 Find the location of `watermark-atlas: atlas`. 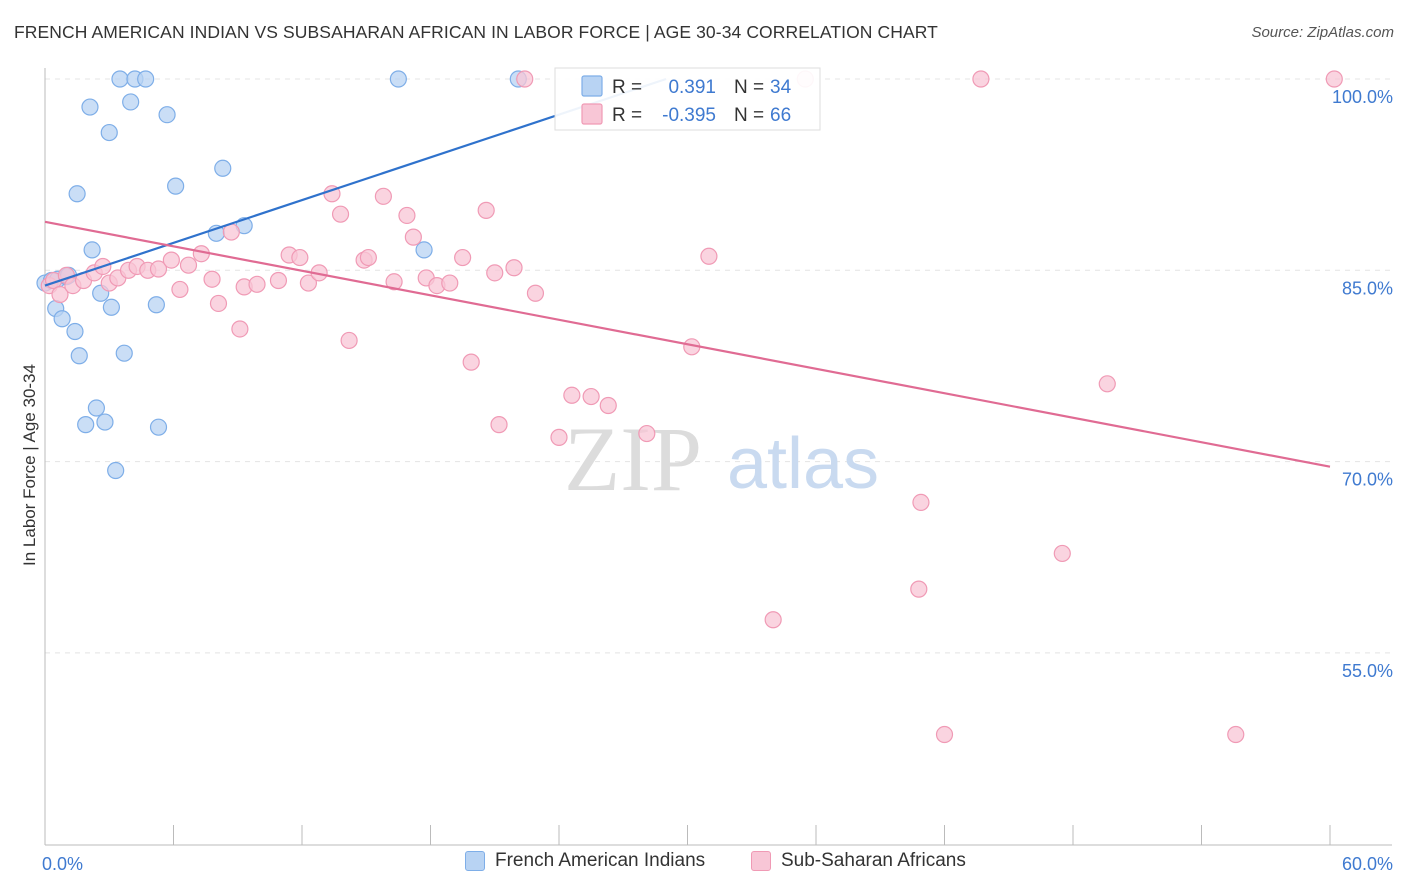

watermark-atlas: atlas is located at coordinates (803, 464).